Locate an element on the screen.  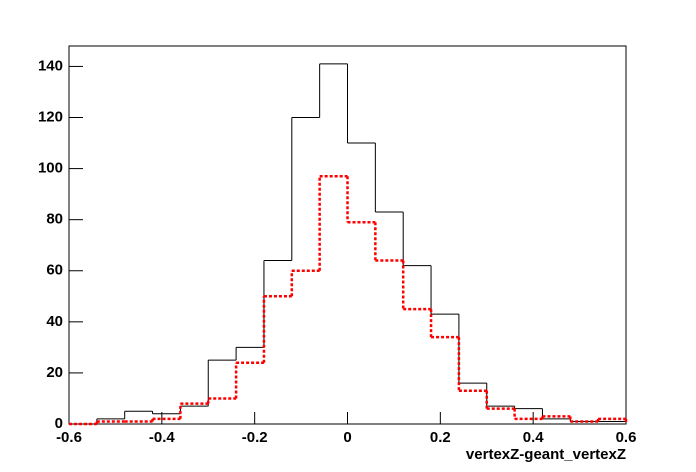
x-tick-label: 0.6 is located at coordinates (626, 437).